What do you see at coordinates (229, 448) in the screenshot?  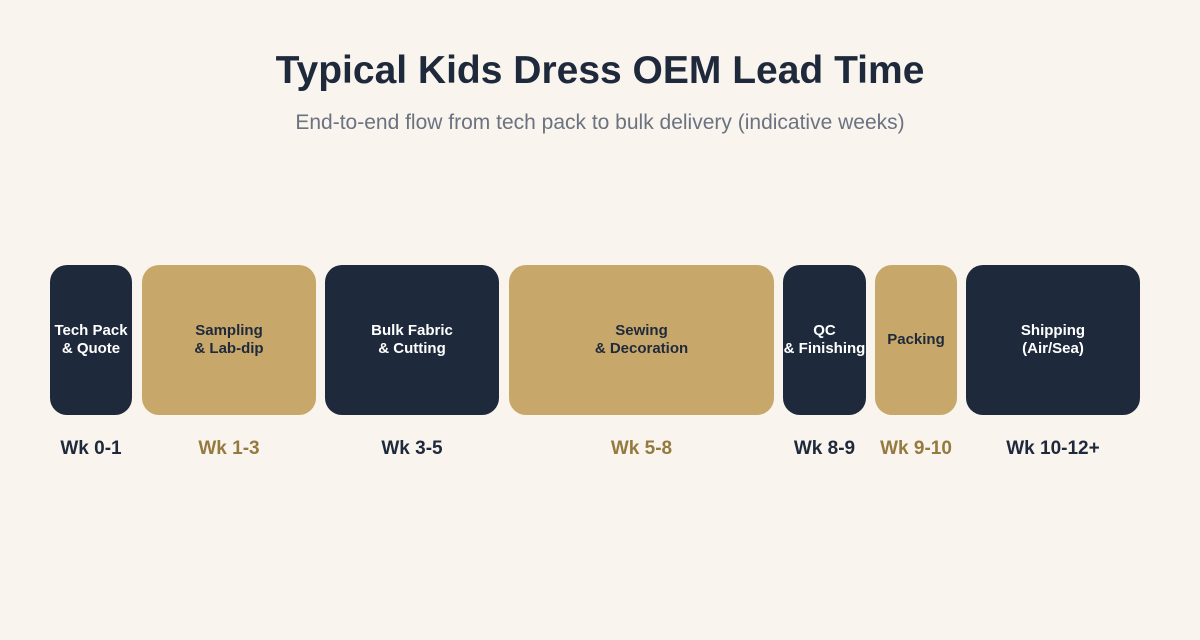 I see `stage-weeks: Wk 1-3` at bounding box center [229, 448].